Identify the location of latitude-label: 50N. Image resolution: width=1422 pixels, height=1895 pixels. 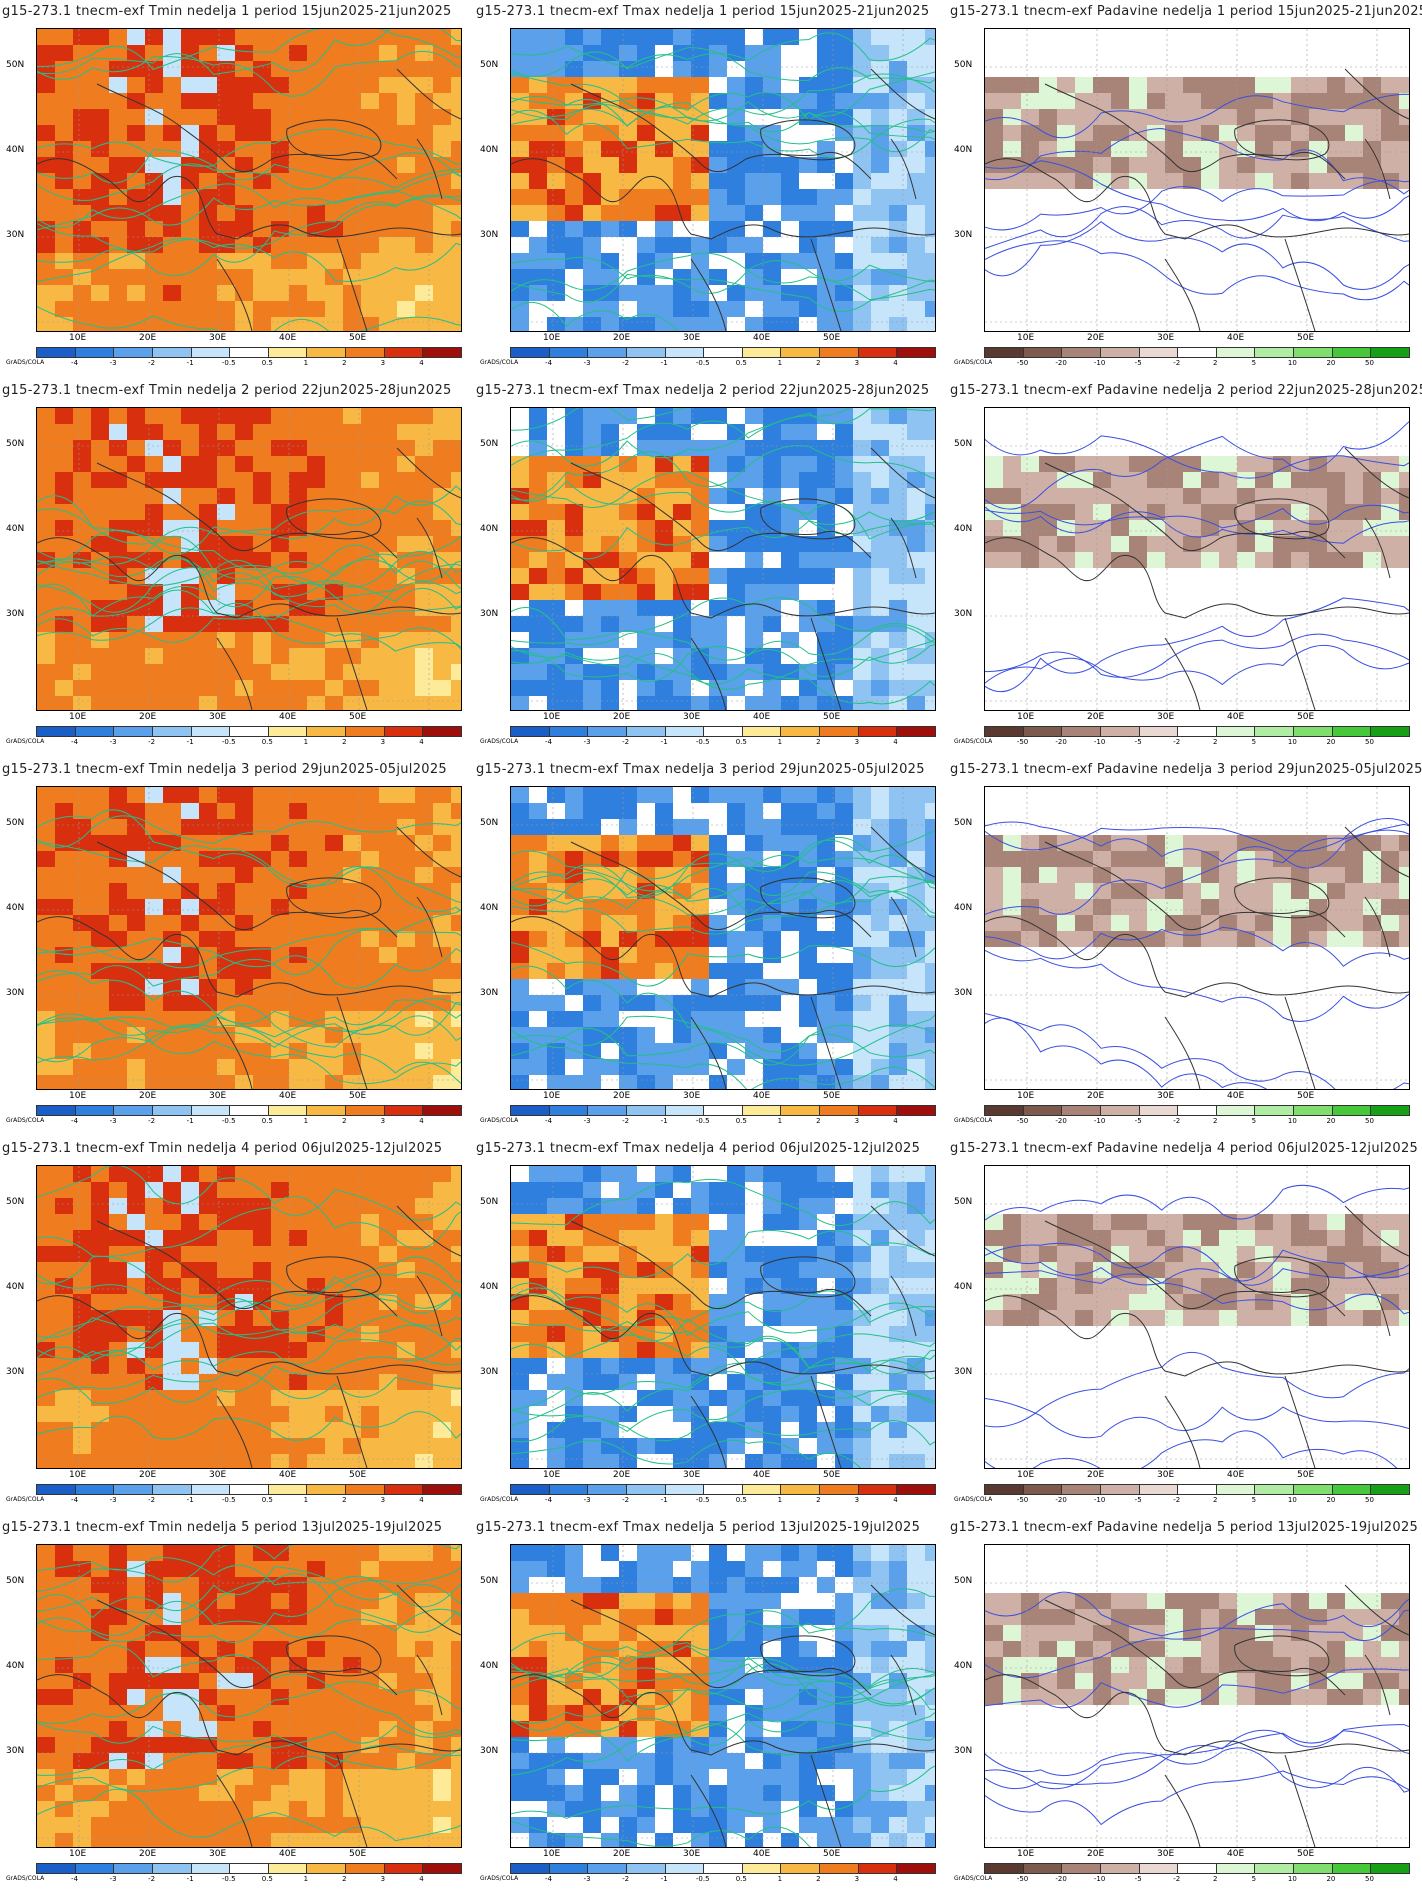
(963, 444).